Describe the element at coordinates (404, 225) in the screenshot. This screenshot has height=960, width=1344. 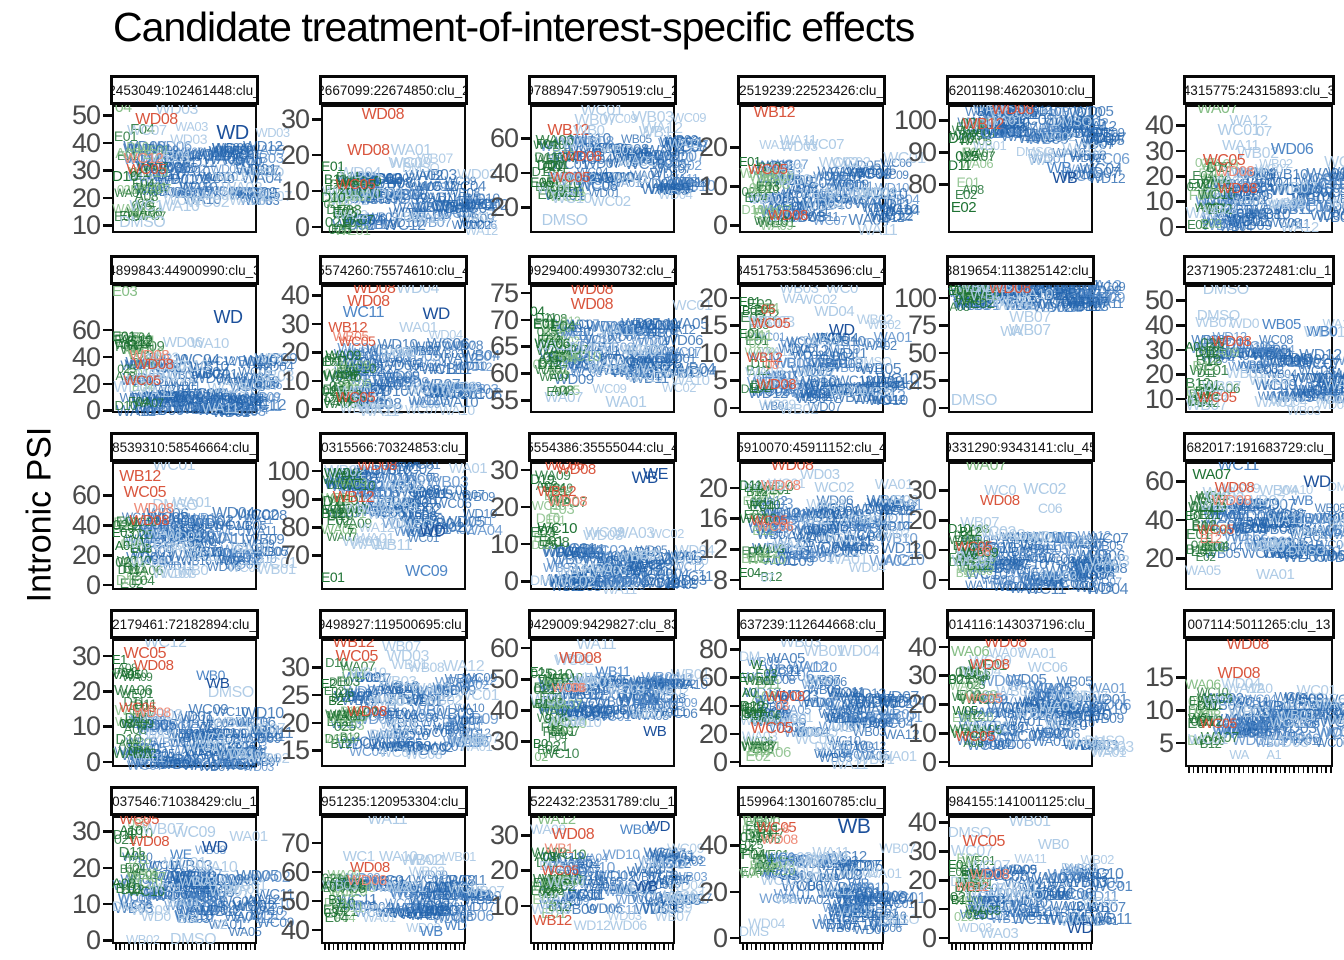
I see `sample-label-cloud: WC12` at that location.